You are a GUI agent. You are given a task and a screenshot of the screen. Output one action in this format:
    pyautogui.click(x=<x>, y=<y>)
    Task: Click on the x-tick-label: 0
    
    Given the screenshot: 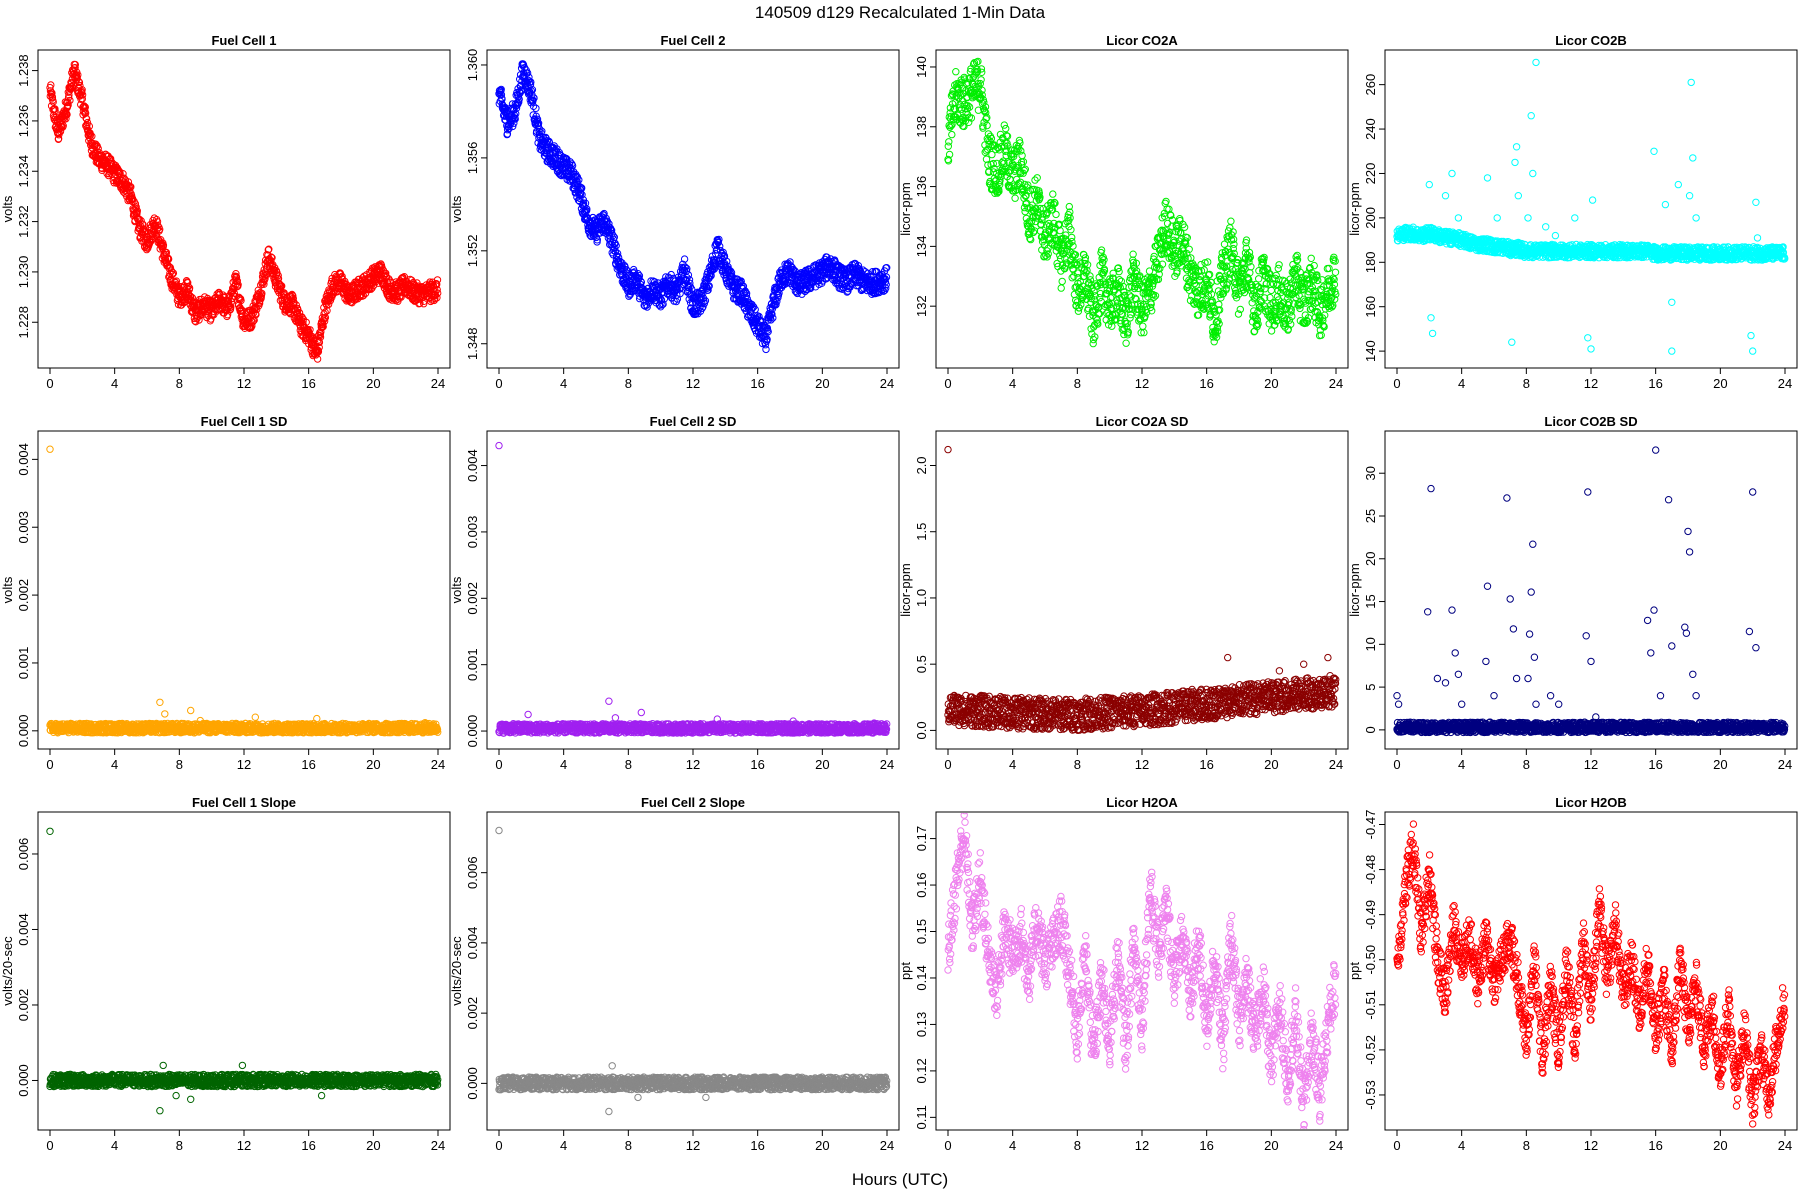 What is the action you would take?
    pyautogui.click(x=498, y=383)
    